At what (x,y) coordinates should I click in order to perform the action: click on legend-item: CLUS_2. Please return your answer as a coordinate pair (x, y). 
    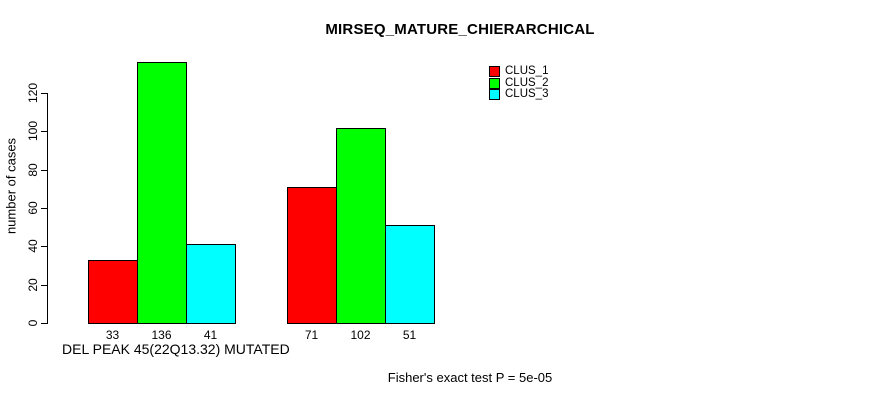
    Looking at the image, I should click on (519, 83).